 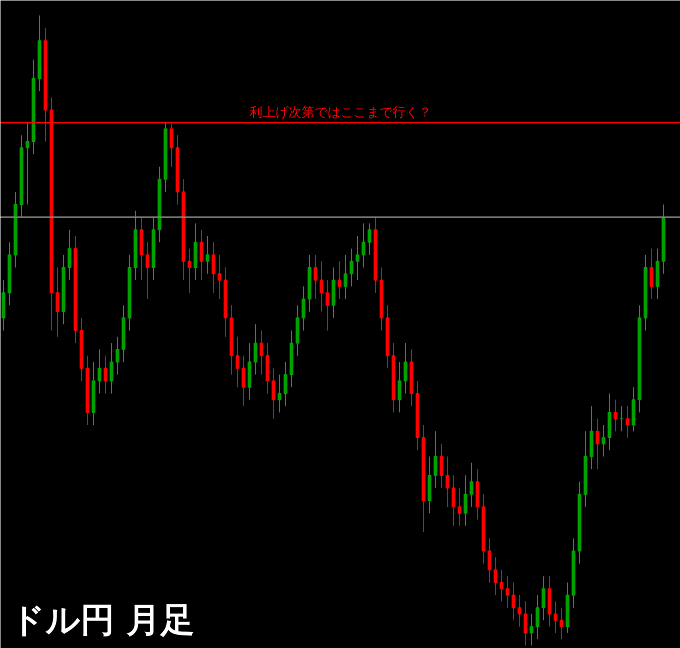 I want to click on text: ドル円 月足, so click(x=102, y=620).